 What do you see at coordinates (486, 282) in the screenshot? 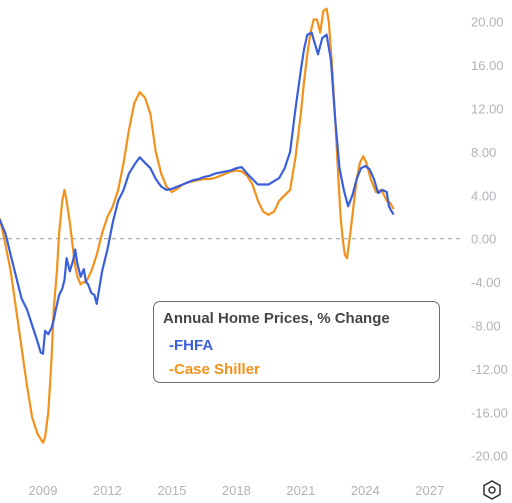
I see `y-tick-label: -4.00` at bounding box center [486, 282].